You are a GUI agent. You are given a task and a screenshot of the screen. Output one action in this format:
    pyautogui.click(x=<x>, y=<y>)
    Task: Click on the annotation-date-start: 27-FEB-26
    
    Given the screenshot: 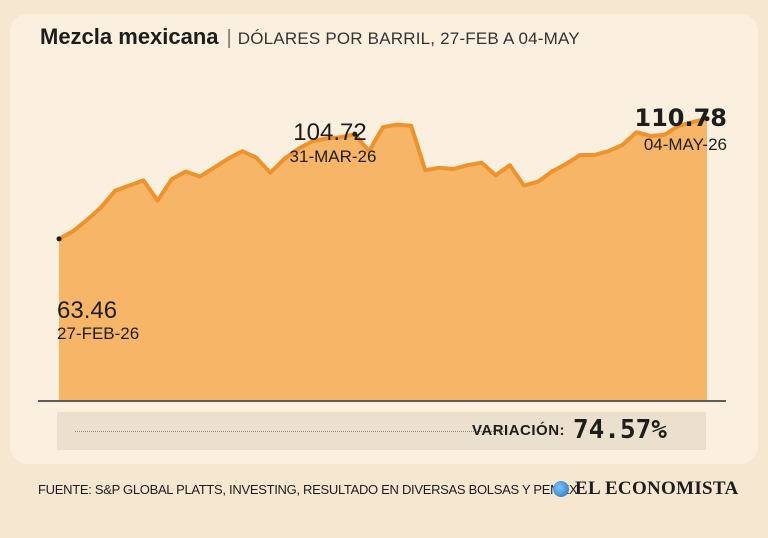 What is the action you would take?
    pyautogui.click(x=98, y=333)
    